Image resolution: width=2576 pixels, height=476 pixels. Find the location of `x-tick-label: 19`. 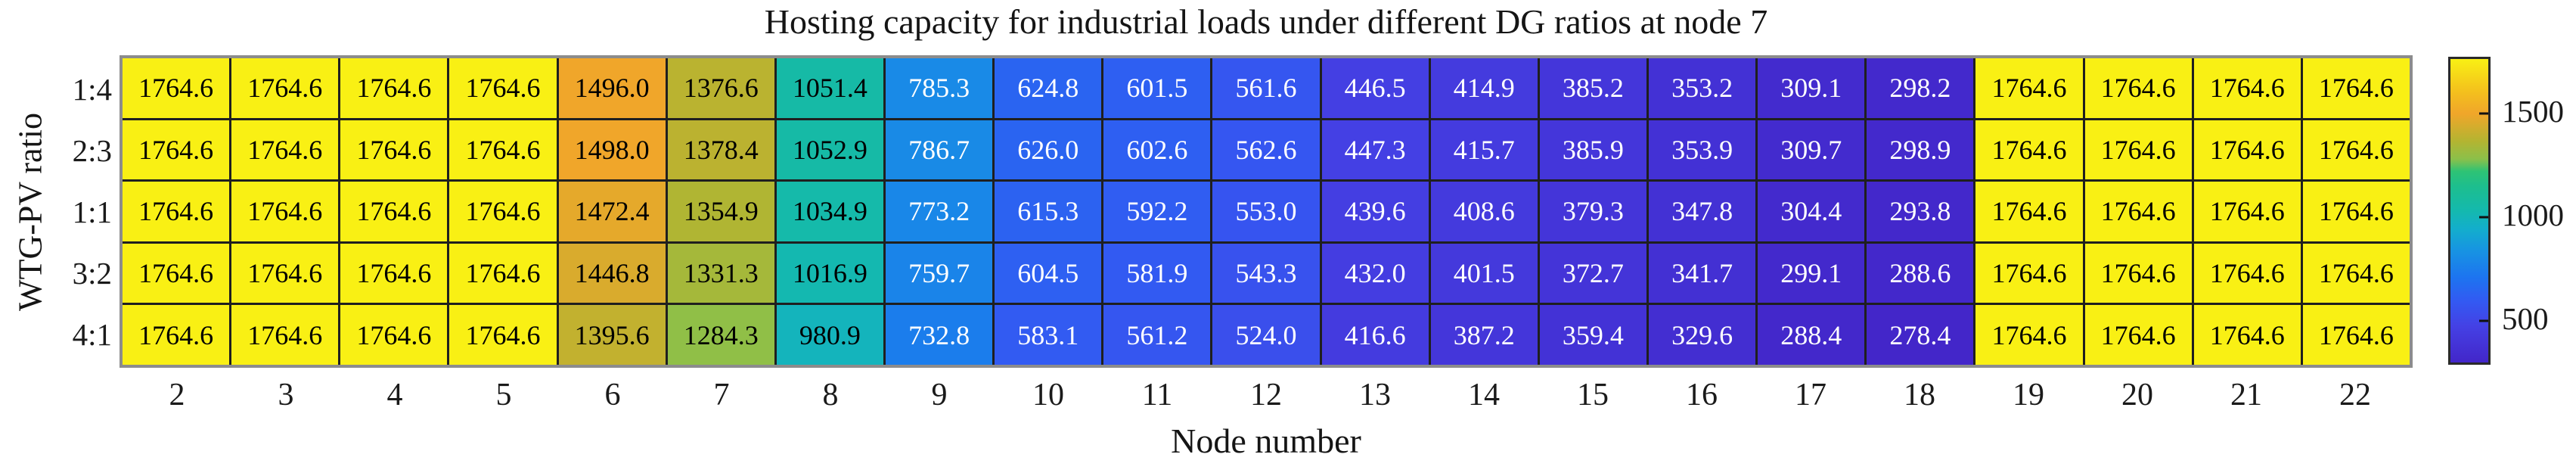

x-tick-label: 19 is located at coordinates (2028, 395).